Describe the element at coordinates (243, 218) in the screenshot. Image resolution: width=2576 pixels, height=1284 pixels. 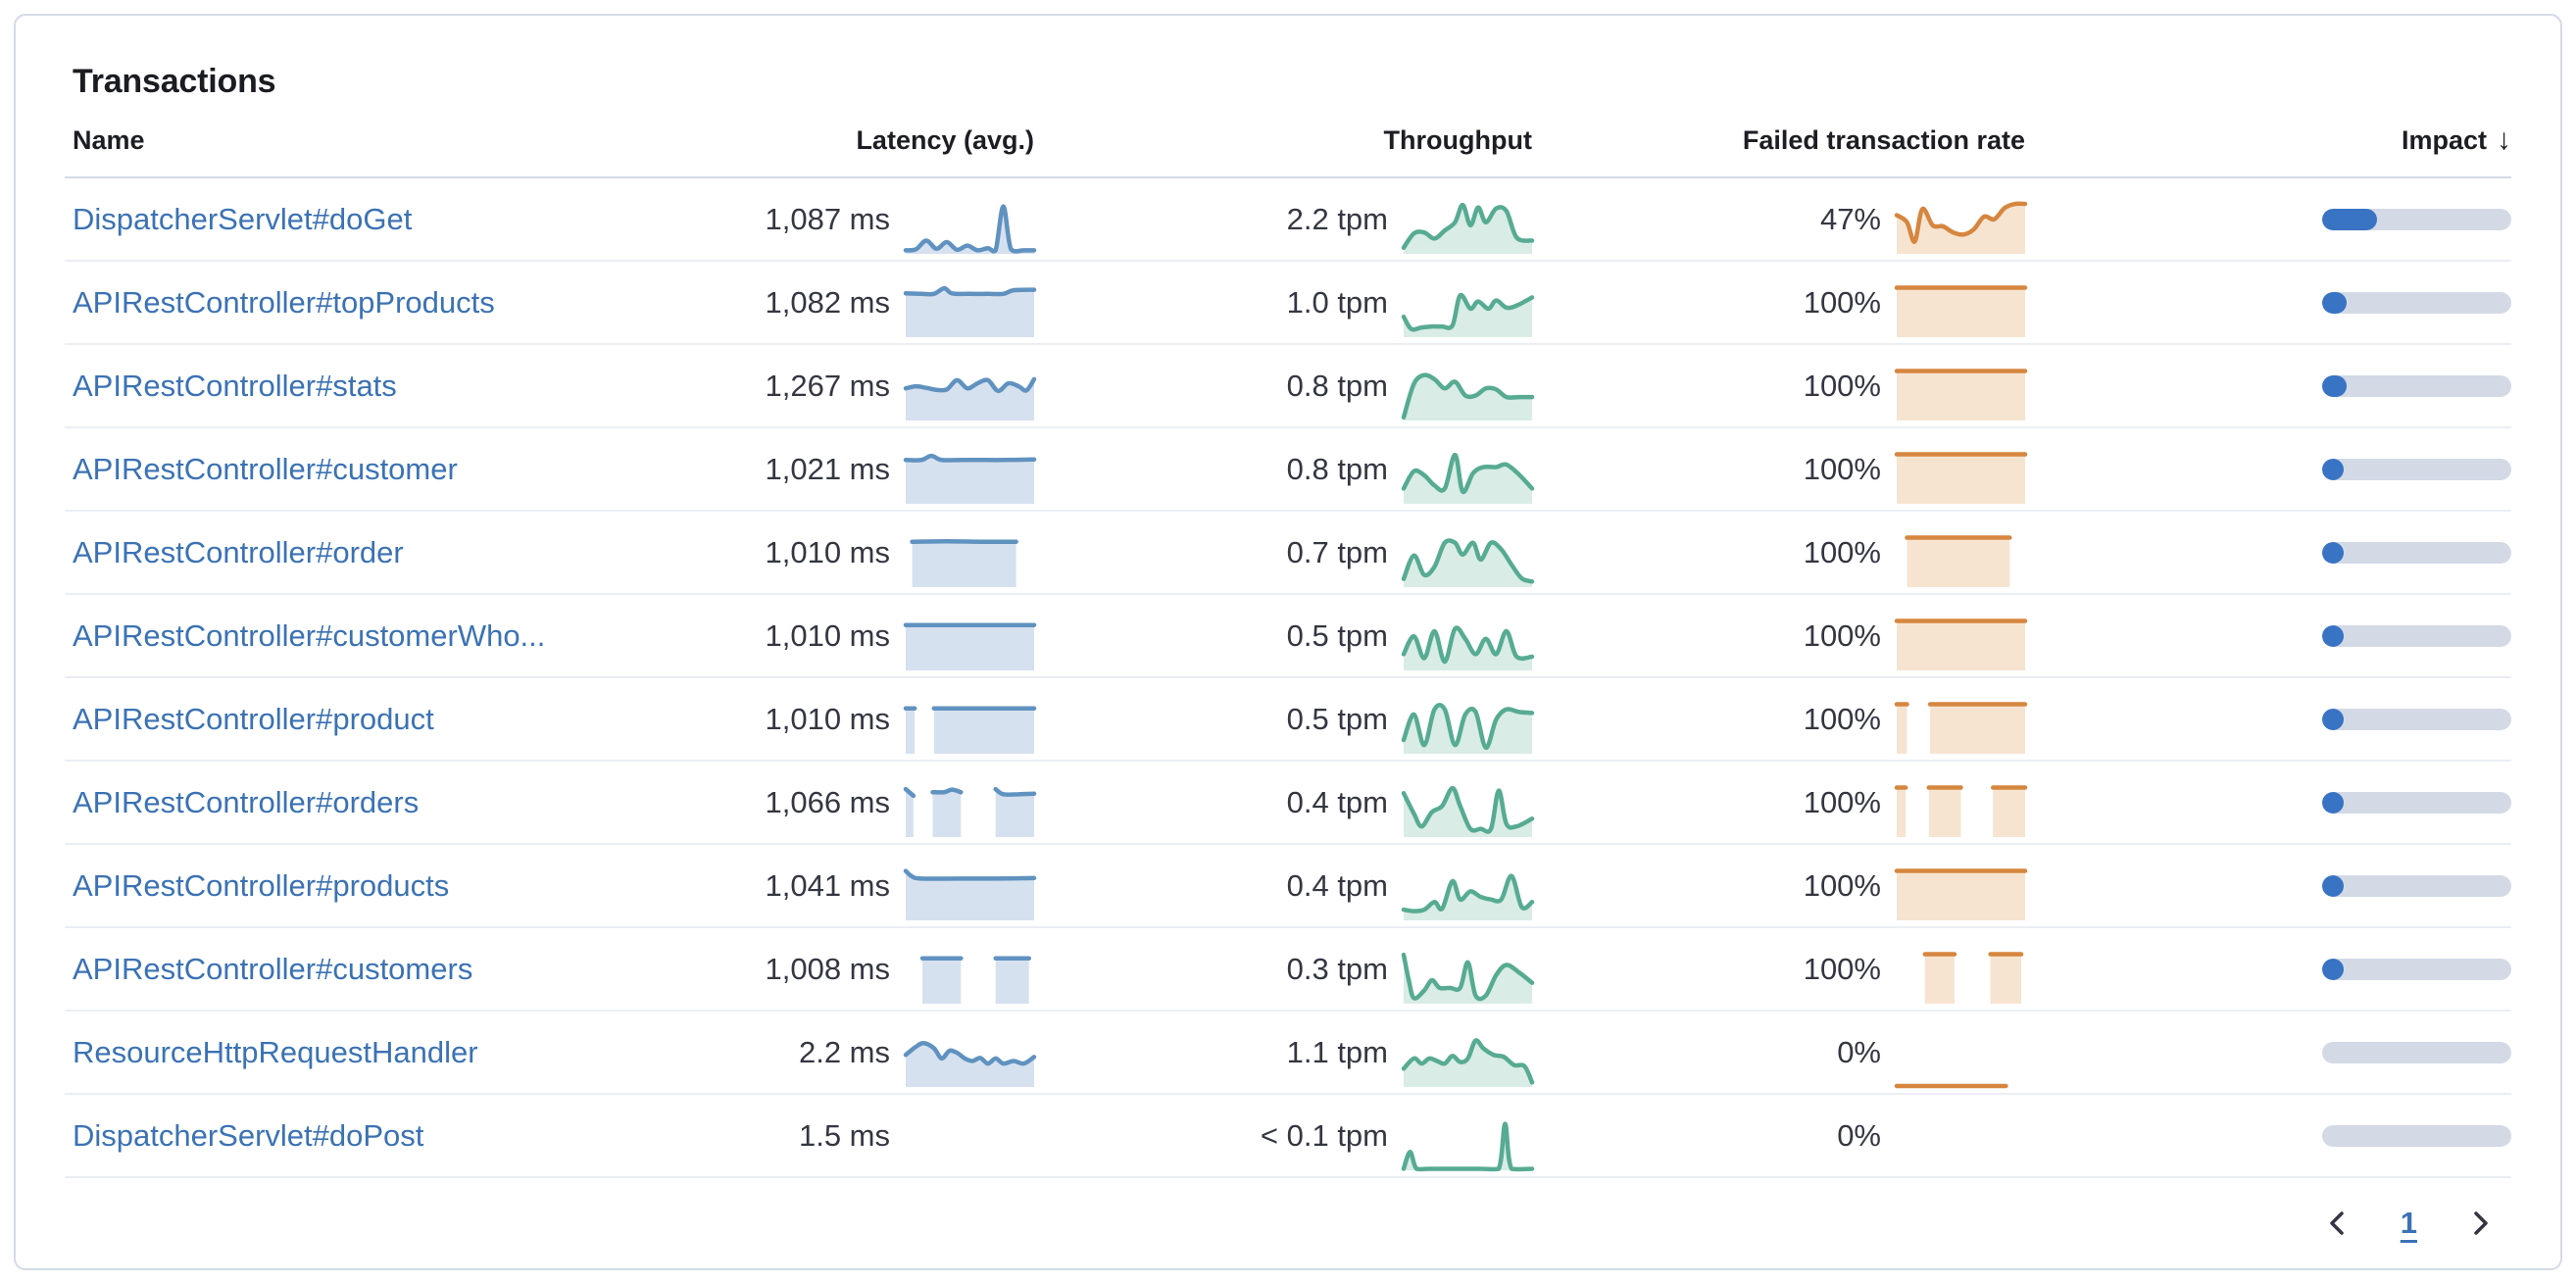
I see `transaction-link: DispatcherServlet#doGet` at that location.